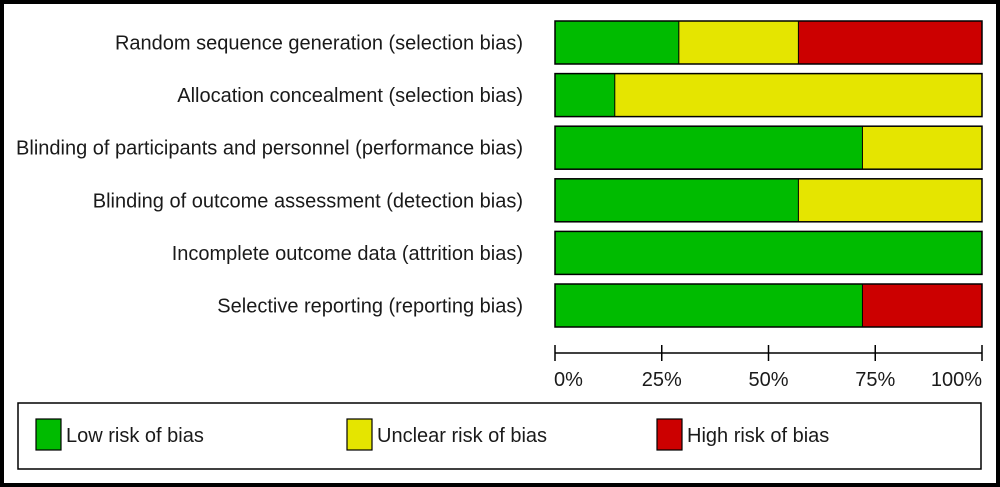  Describe the element at coordinates (370, 307) in the screenshot. I see `category-label: Selective reporting (reporting bias)` at that location.